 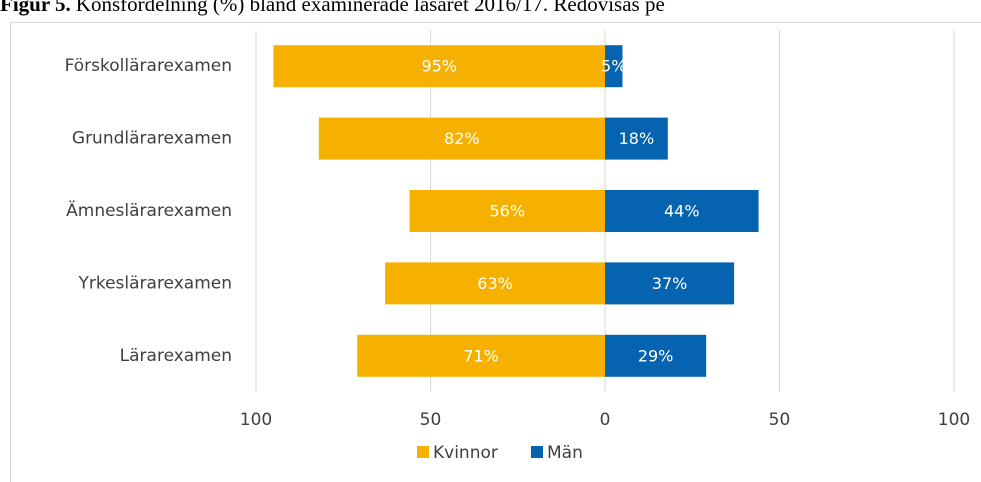 I want to click on data-label: 63%, so click(x=495, y=283).